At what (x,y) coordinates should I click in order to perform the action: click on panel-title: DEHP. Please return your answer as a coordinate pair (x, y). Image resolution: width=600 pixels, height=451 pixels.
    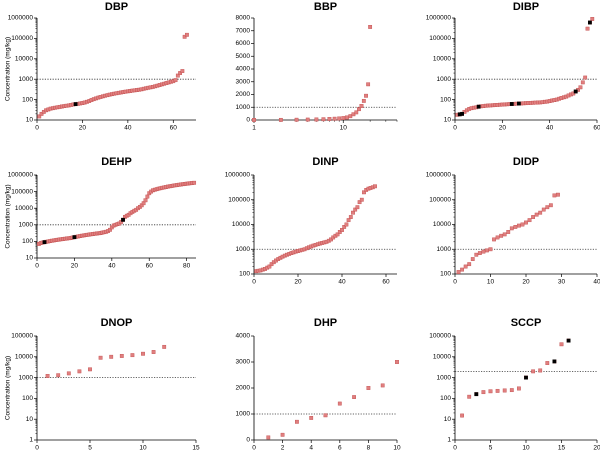
    Looking at the image, I should click on (116, 162).